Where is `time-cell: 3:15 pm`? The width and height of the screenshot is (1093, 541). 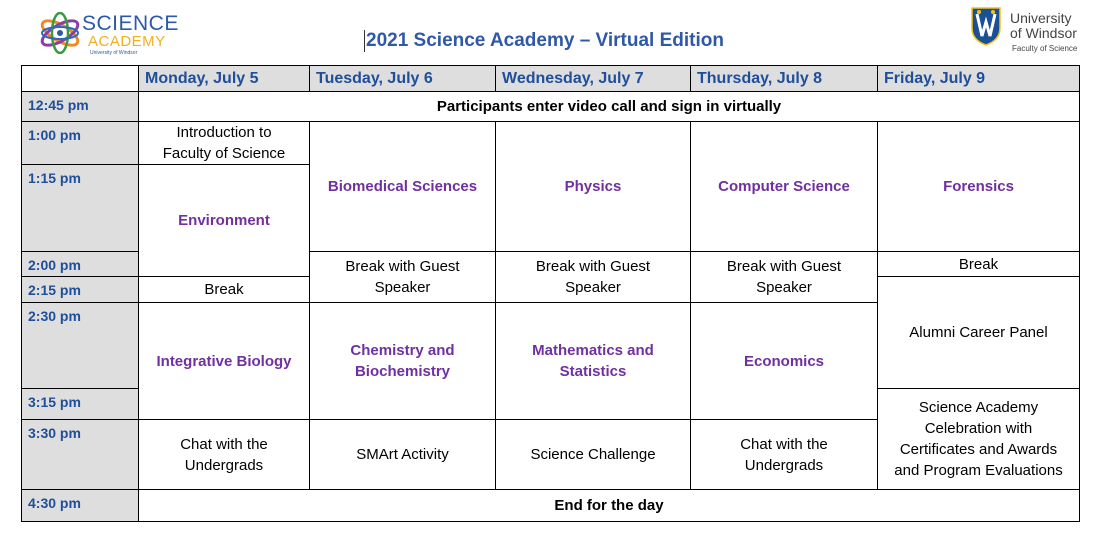
time-cell: 3:15 pm is located at coordinates (80, 404).